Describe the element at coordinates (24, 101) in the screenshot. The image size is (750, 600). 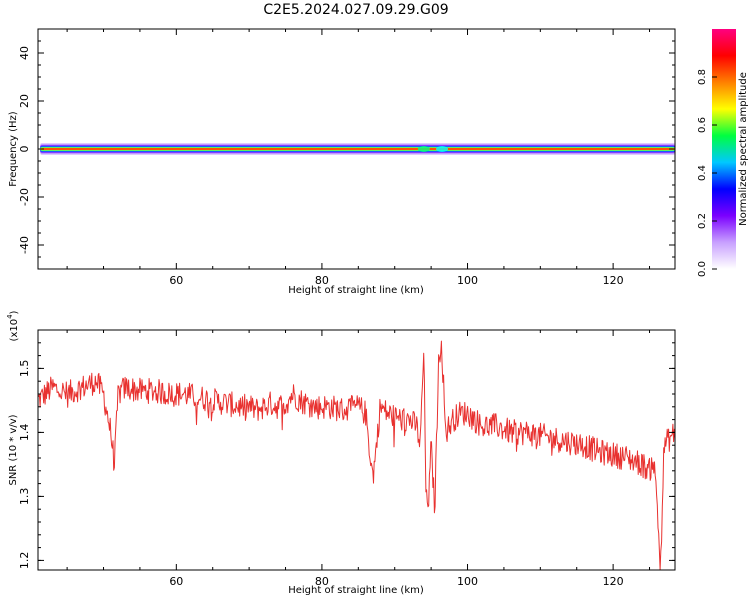
I see `y-tick-label: 20` at that location.